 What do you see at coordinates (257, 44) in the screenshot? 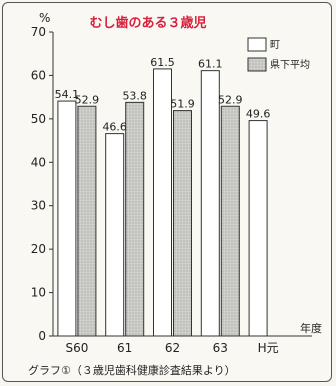
I see `legend-swatch-town` at bounding box center [257, 44].